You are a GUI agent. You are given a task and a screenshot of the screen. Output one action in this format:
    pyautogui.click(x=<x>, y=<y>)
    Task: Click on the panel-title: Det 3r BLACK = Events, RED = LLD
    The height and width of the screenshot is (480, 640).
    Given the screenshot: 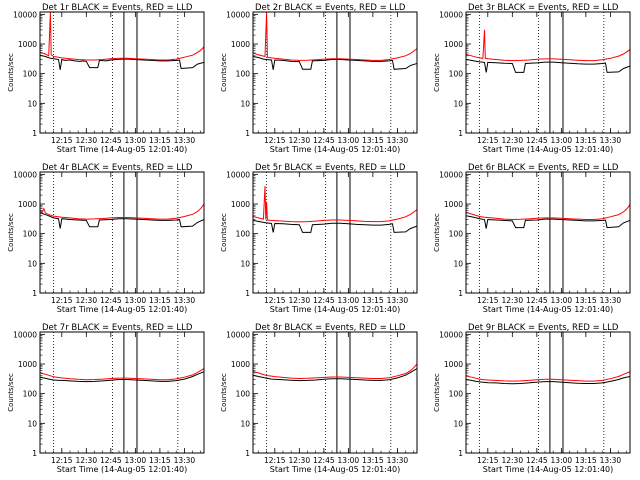 What is the action you would take?
    pyautogui.click(x=543, y=8)
    